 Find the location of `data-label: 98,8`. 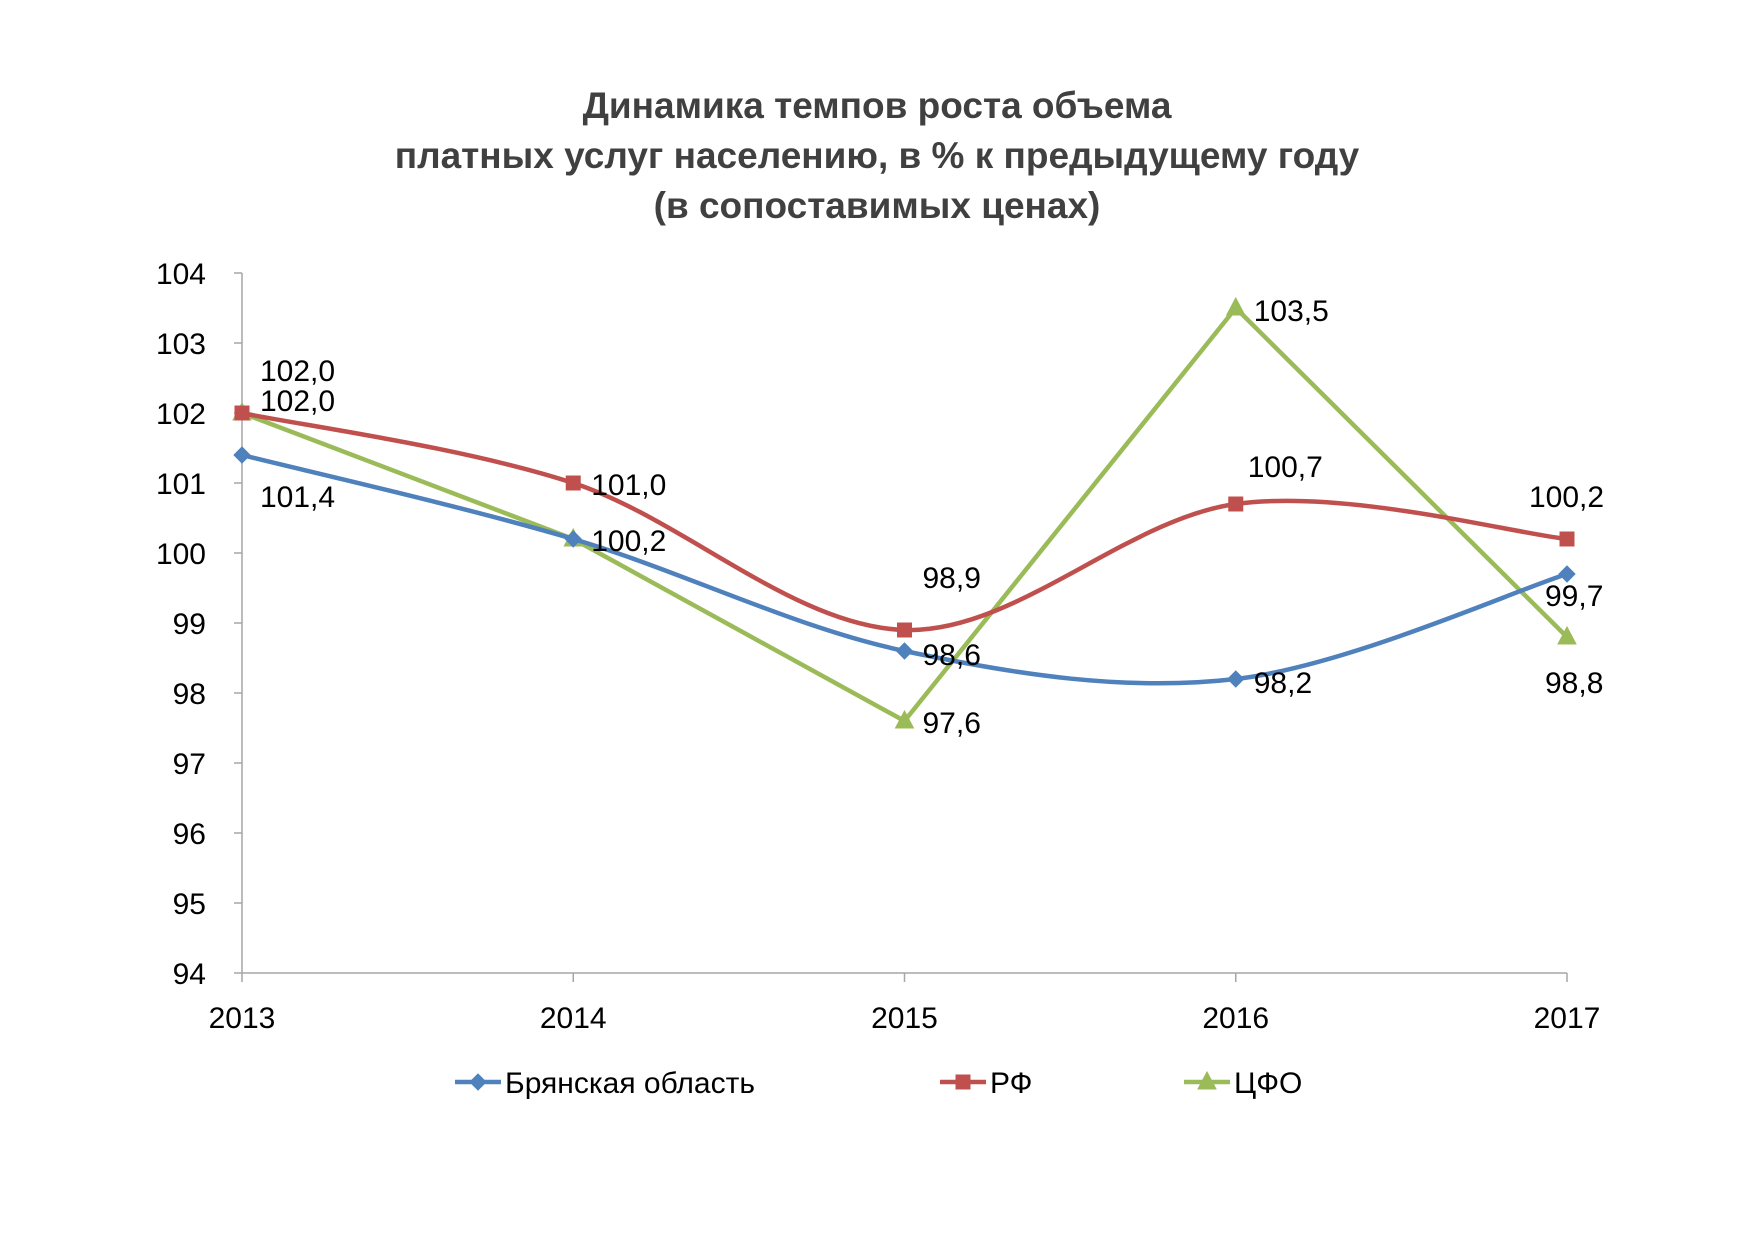

data-label: 98,8 is located at coordinates (1574, 683).